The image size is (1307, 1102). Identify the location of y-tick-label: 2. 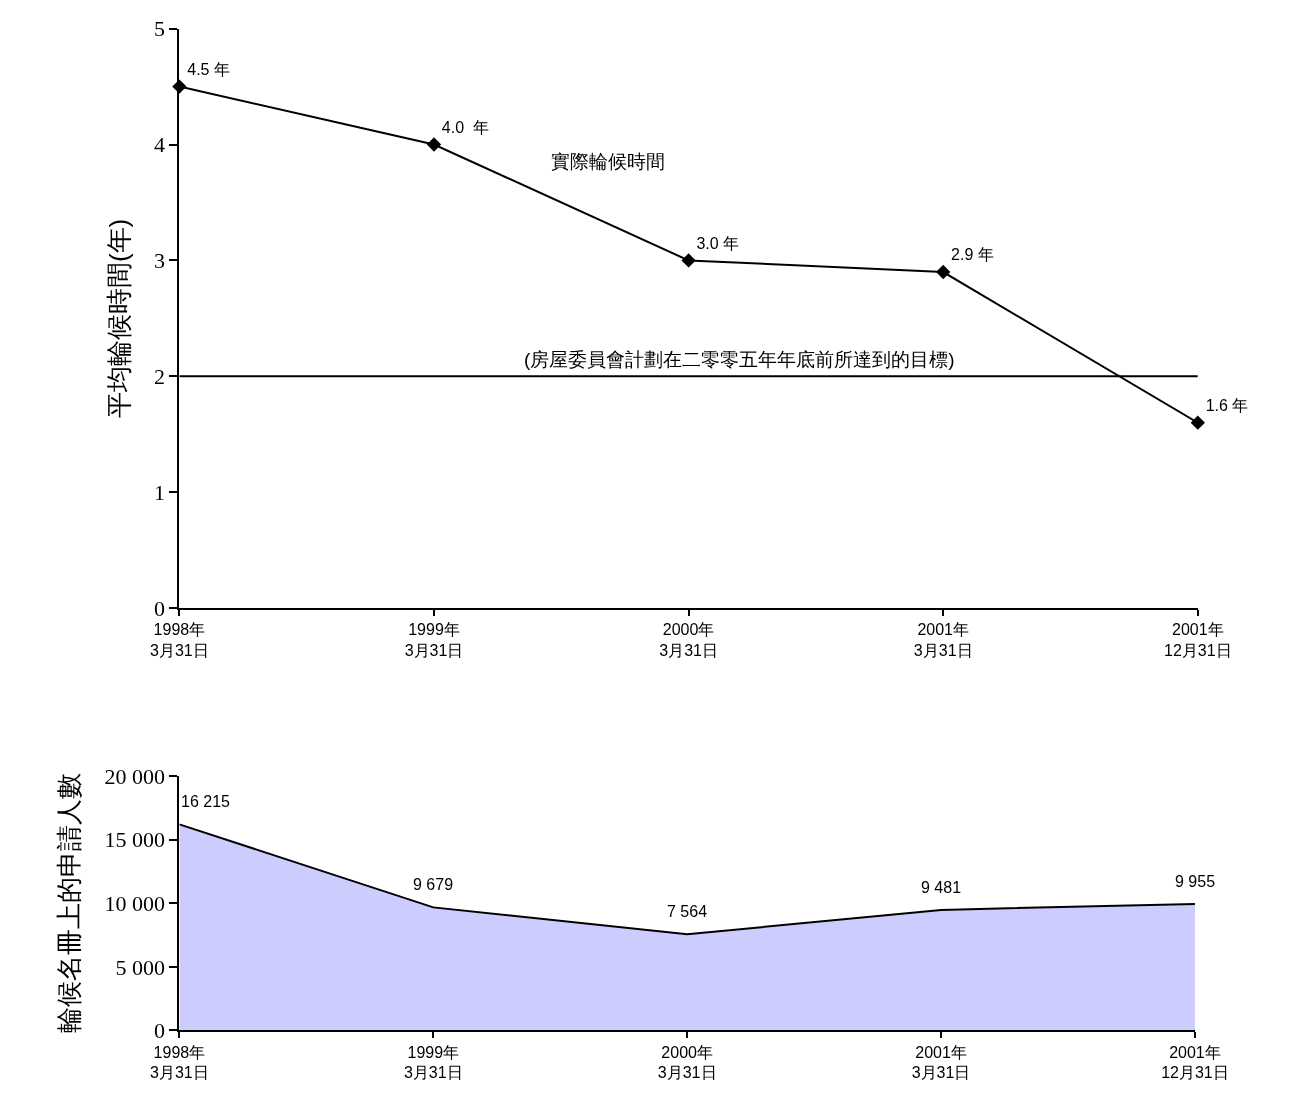
(159, 377).